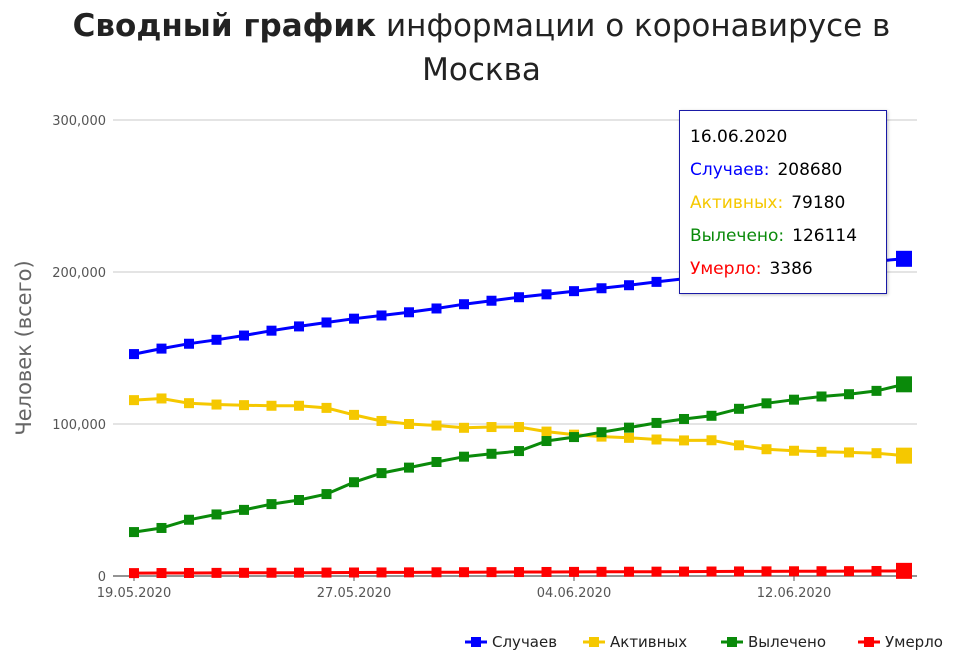 This screenshot has height=656, width=963. Describe the element at coordinates (79, 121) in the screenshot. I see `y-tick-label: 300,000` at that location.